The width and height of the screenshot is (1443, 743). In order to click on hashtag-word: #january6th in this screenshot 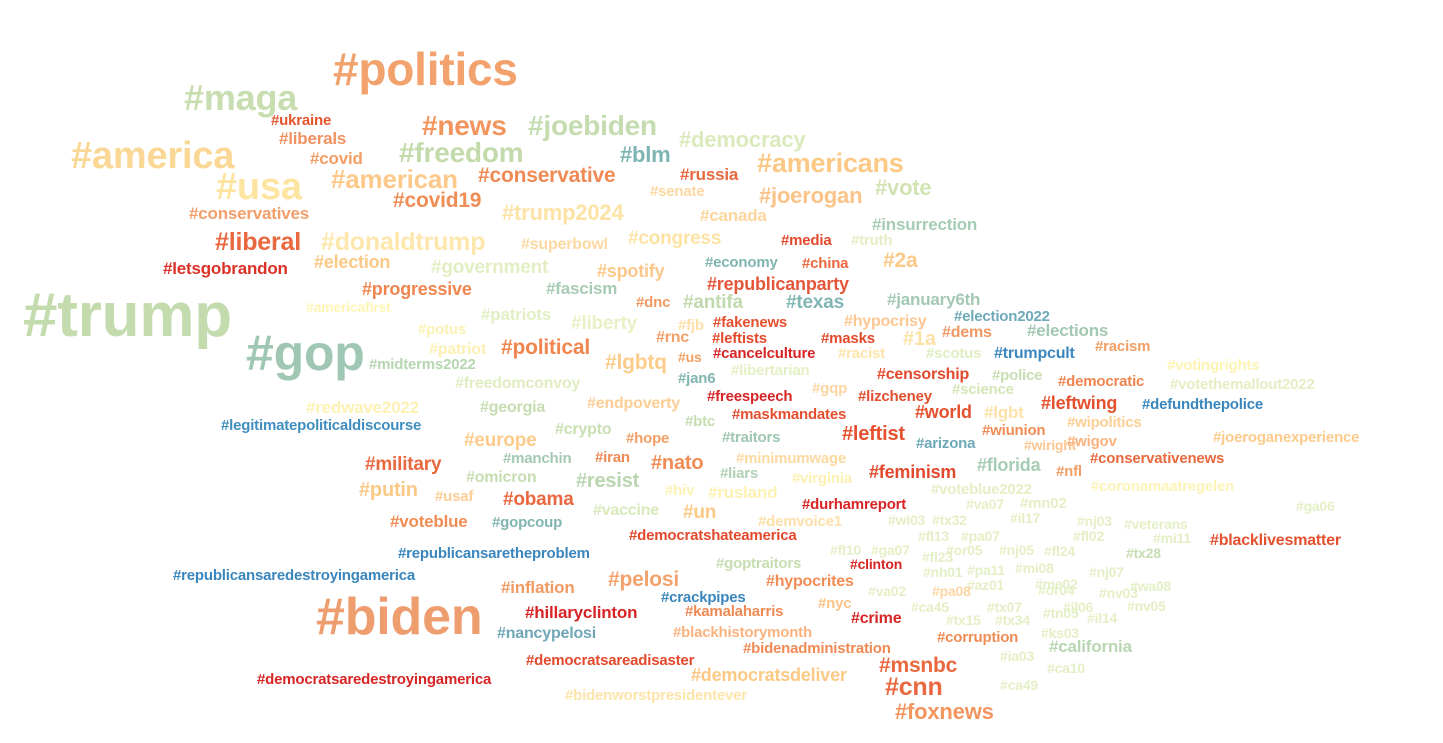, I will do `click(934, 299)`.